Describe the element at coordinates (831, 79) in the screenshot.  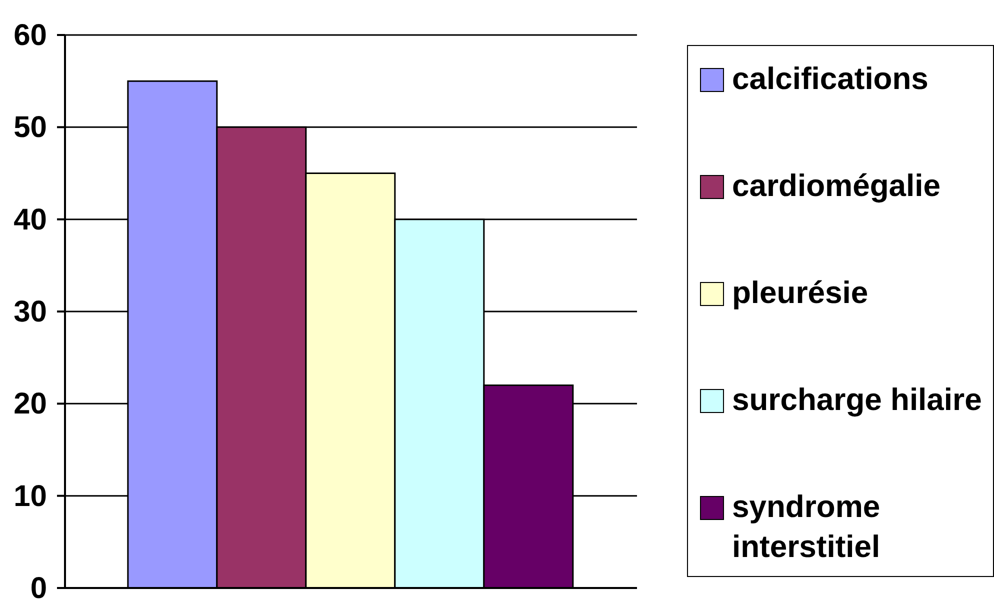
I see `legend-label: calcifications` at that location.